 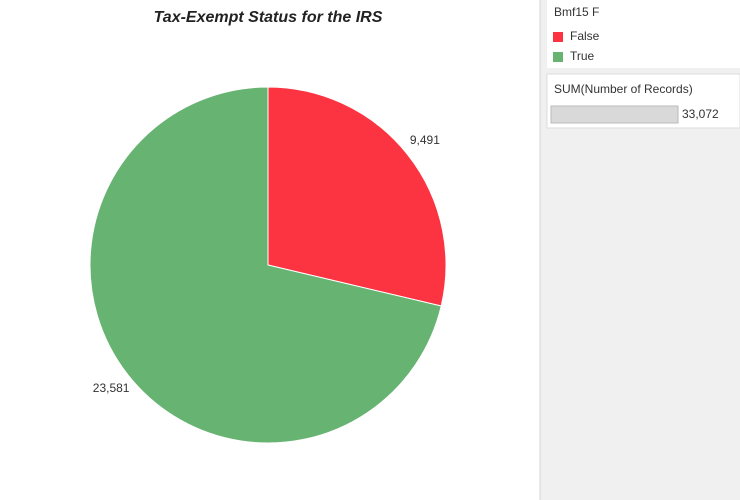 I want to click on color-legend-panel, so click(x=643, y=34).